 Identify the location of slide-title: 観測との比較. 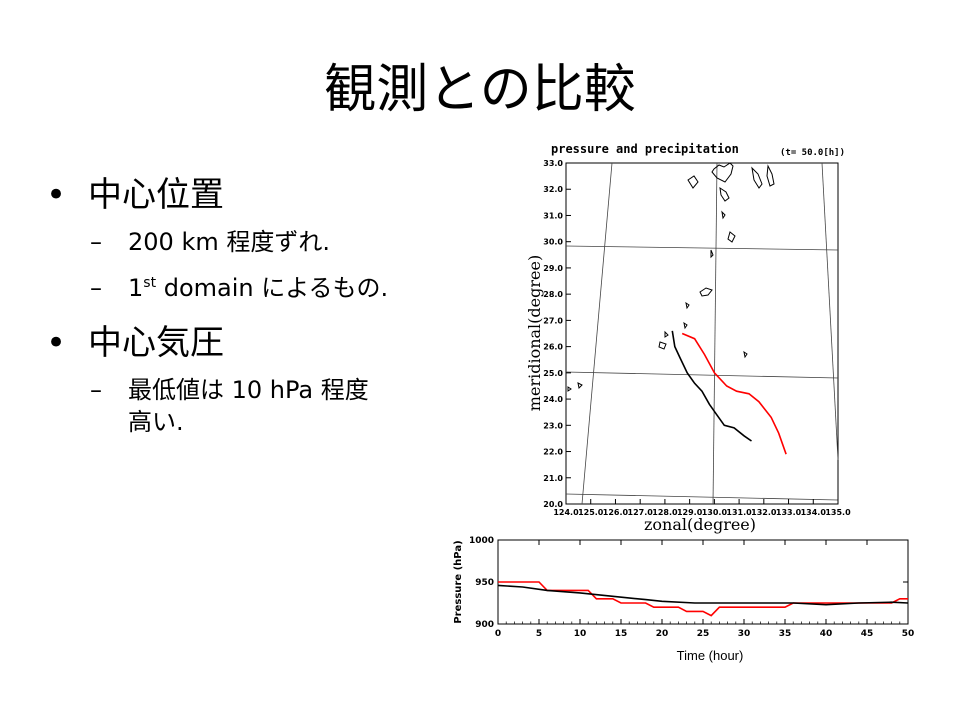
(480, 90).